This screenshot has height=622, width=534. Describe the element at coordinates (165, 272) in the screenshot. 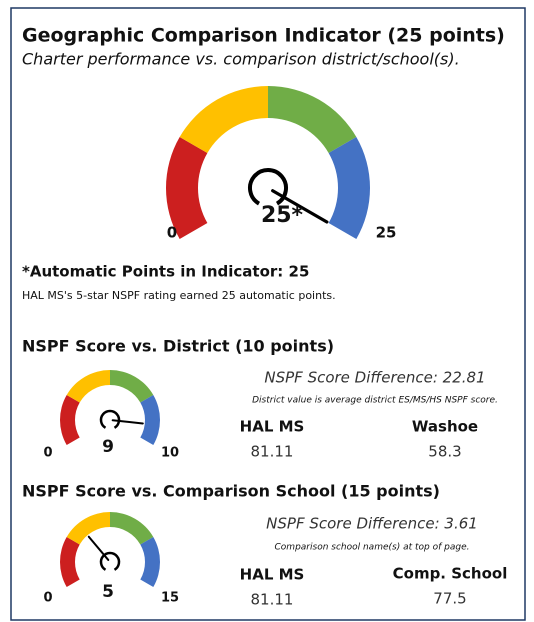

I see `note-title: *Automatic Points in Indicator: 25` at that location.